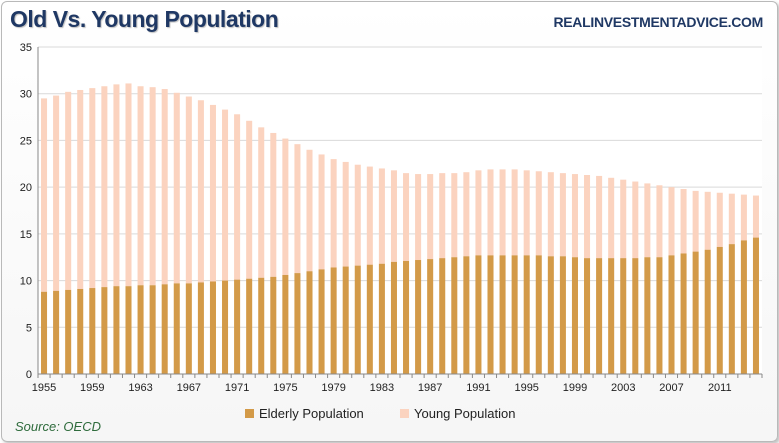 Image resolution: width=779 pixels, height=443 pixels. Describe the element at coordinates (26, 141) in the screenshot. I see `y-tick-label: 25` at that location.